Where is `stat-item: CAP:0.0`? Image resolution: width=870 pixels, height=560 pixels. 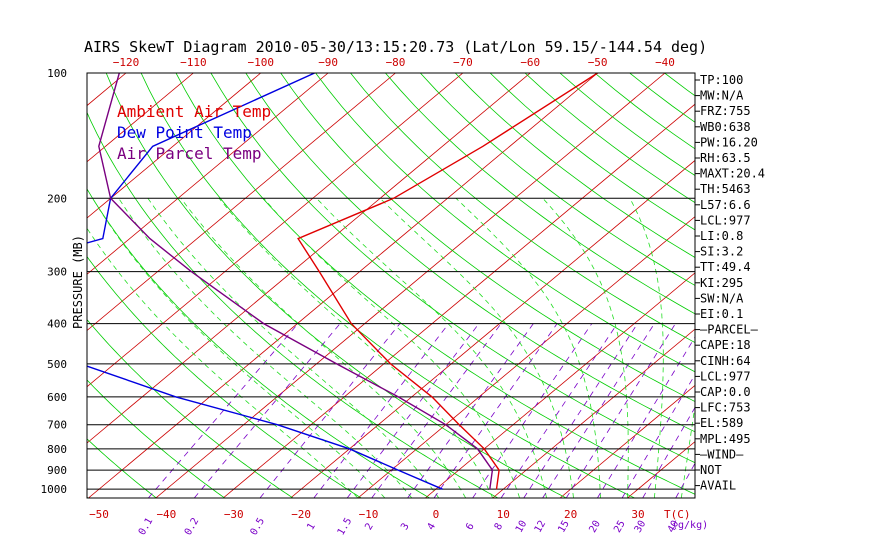
stat-item: CAP:0.0 is located at coordinates (725, 392).